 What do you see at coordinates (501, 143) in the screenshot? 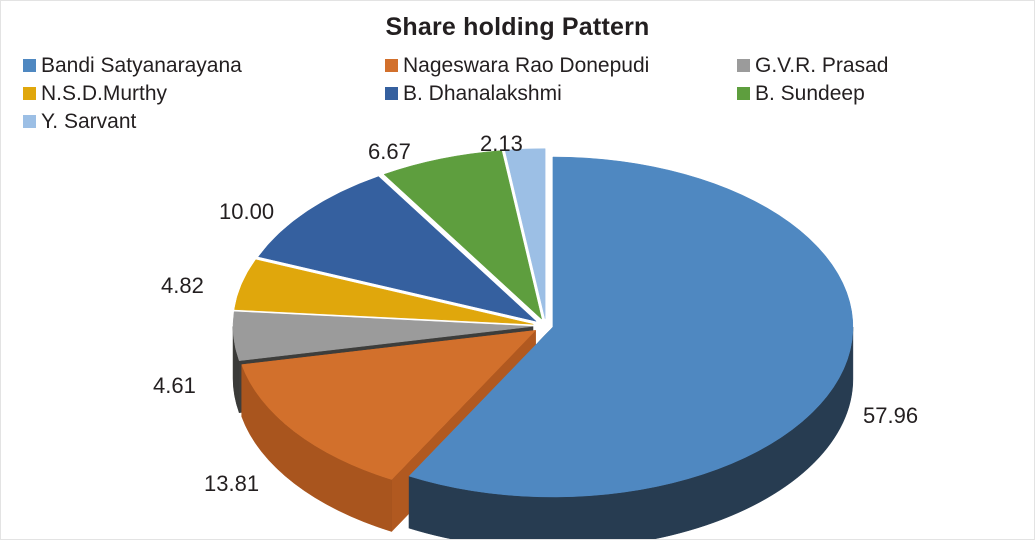
I see `pie-data-label-sarvant: 2.13` at bounding box center [501, 143].